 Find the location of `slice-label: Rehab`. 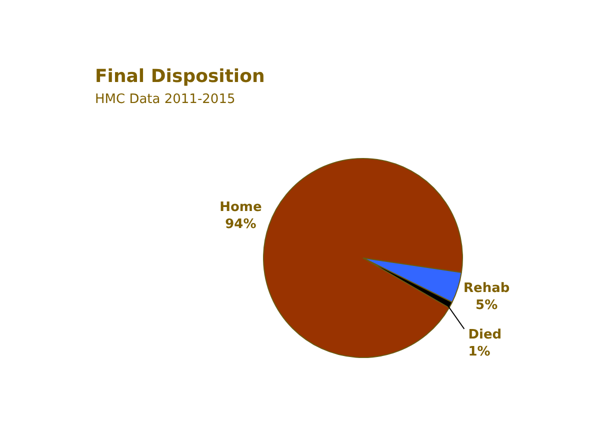

slice-label: Rehab is located at coordinates (486, 288).